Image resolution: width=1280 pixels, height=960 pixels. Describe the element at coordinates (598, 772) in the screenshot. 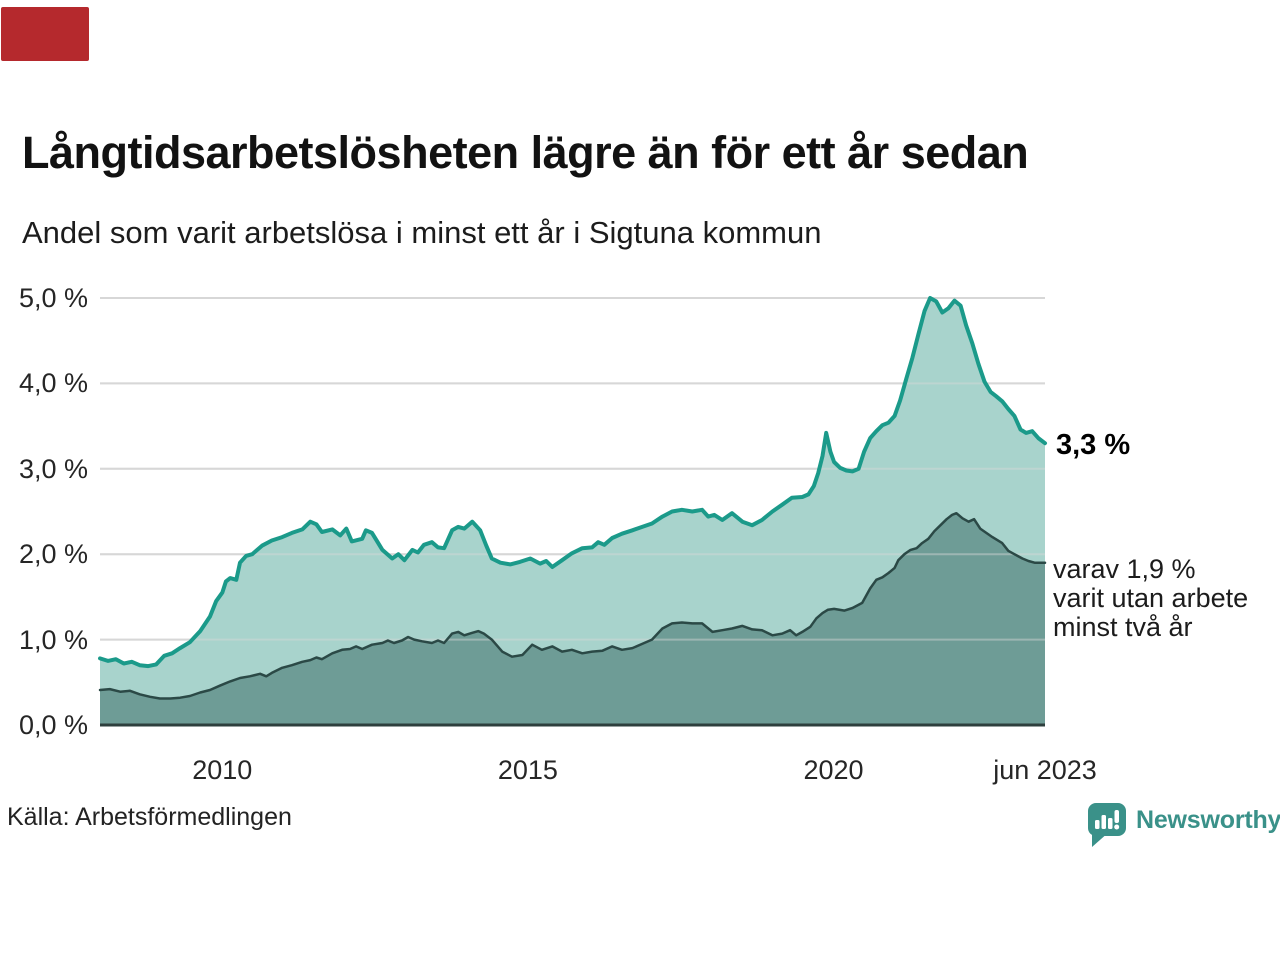

I see `x-axis: 2010 2015 2020 jun 2023` at that location.